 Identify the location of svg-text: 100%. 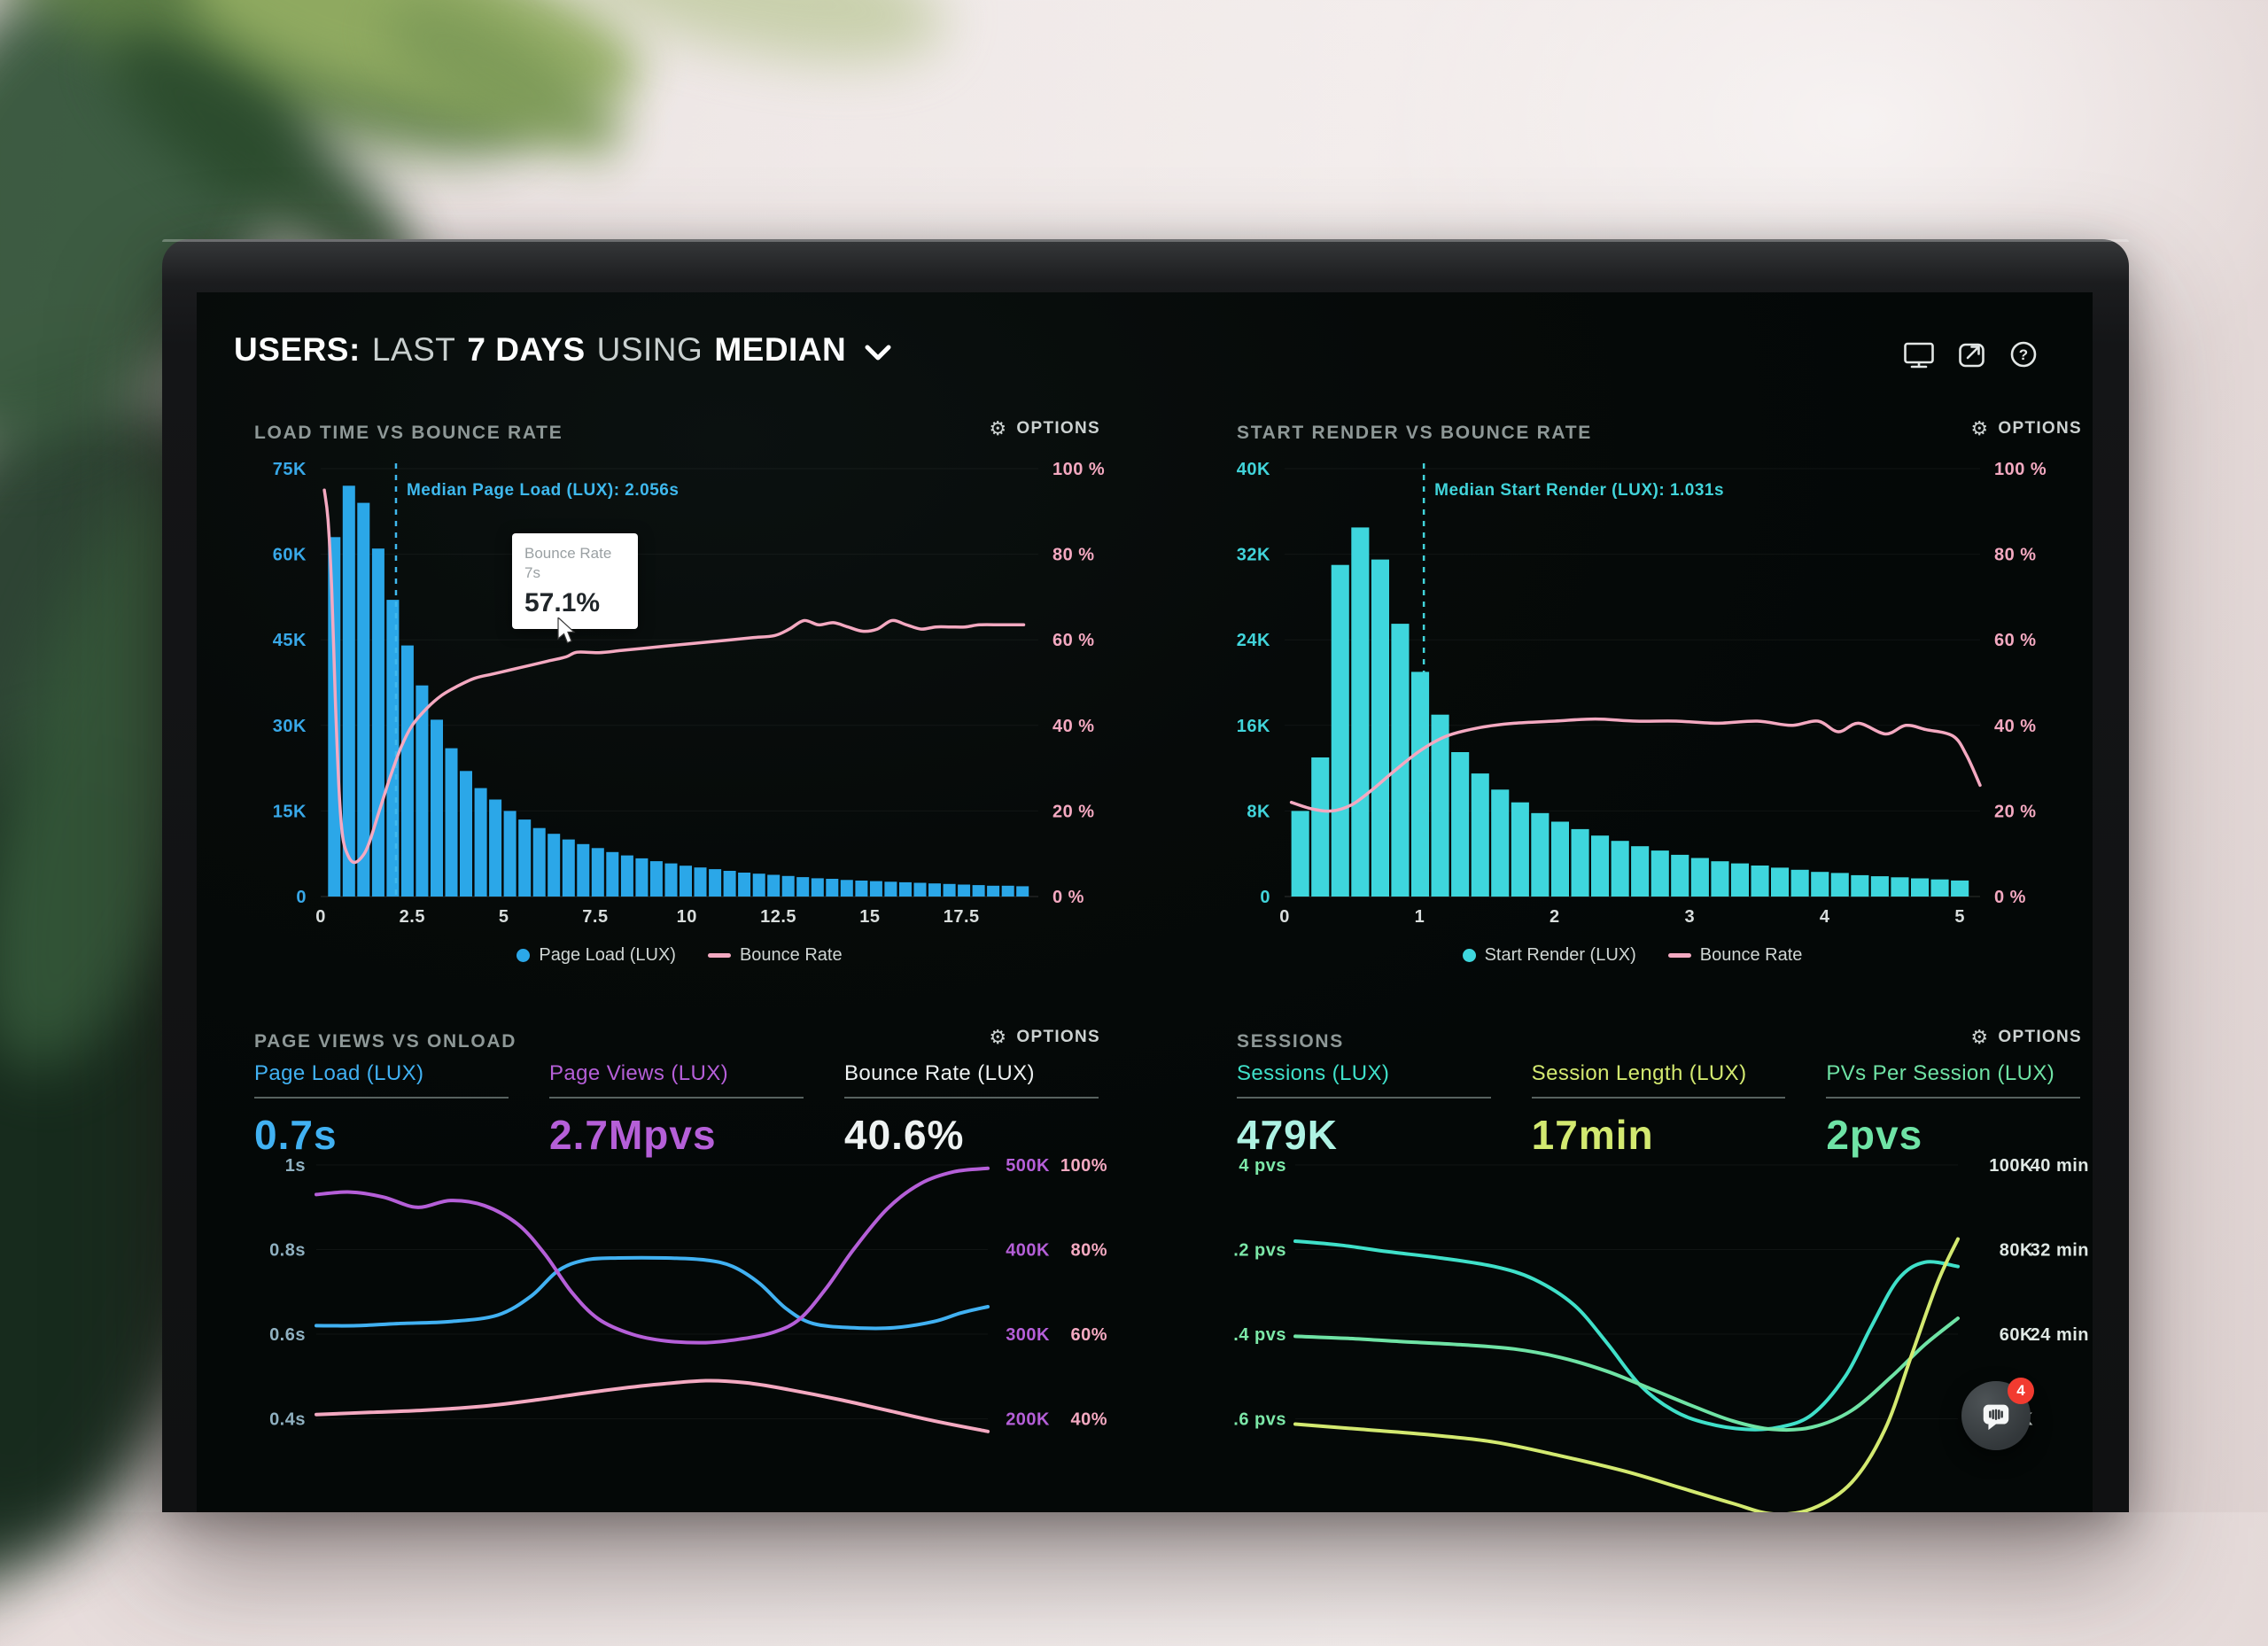
(1083, 1166).